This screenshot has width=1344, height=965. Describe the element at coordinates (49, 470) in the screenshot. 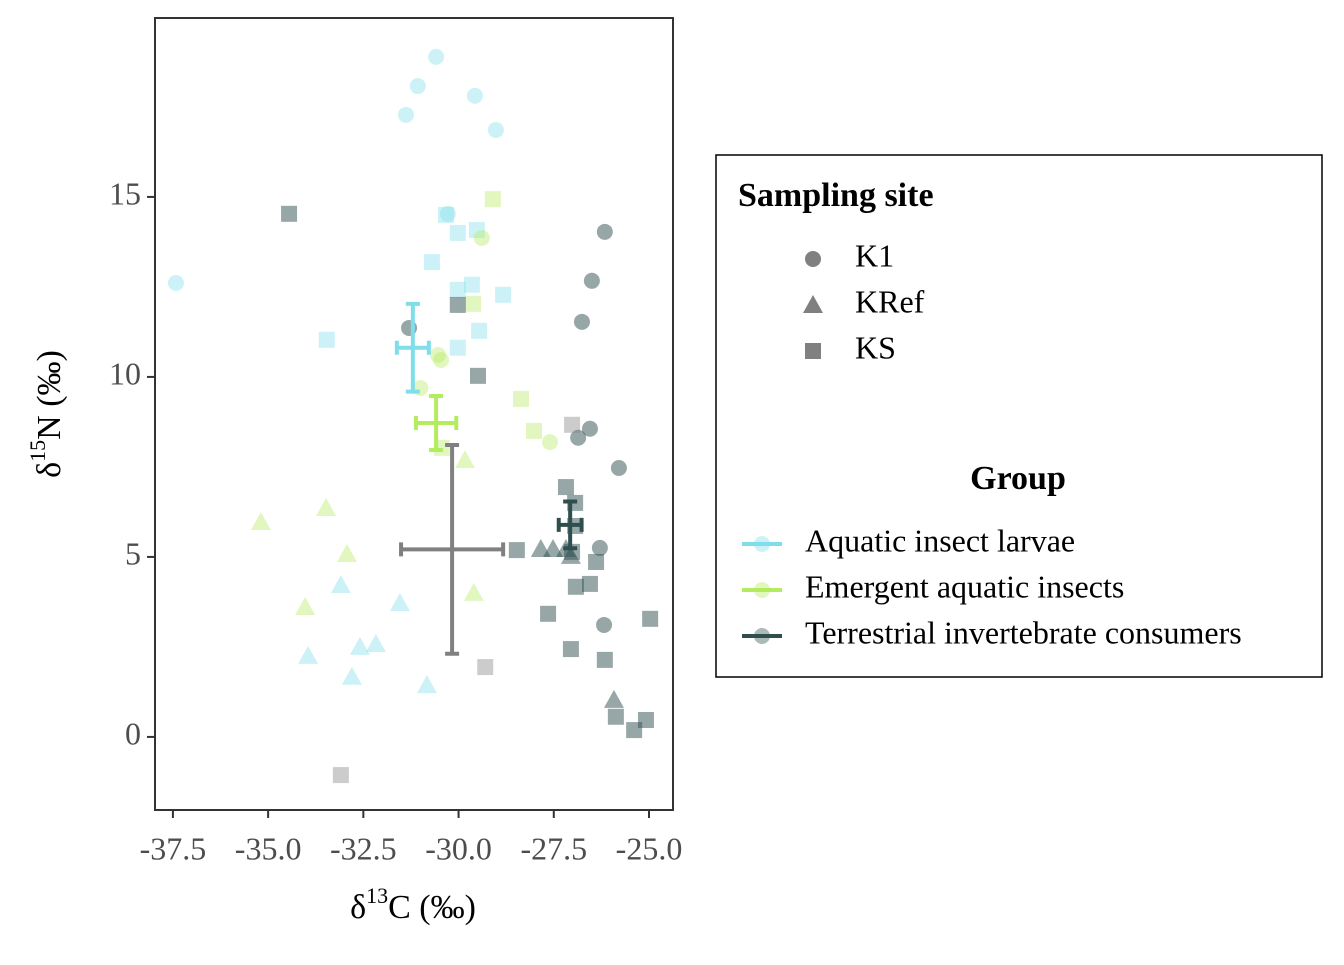

I see `y-label-part: δ` at that location.